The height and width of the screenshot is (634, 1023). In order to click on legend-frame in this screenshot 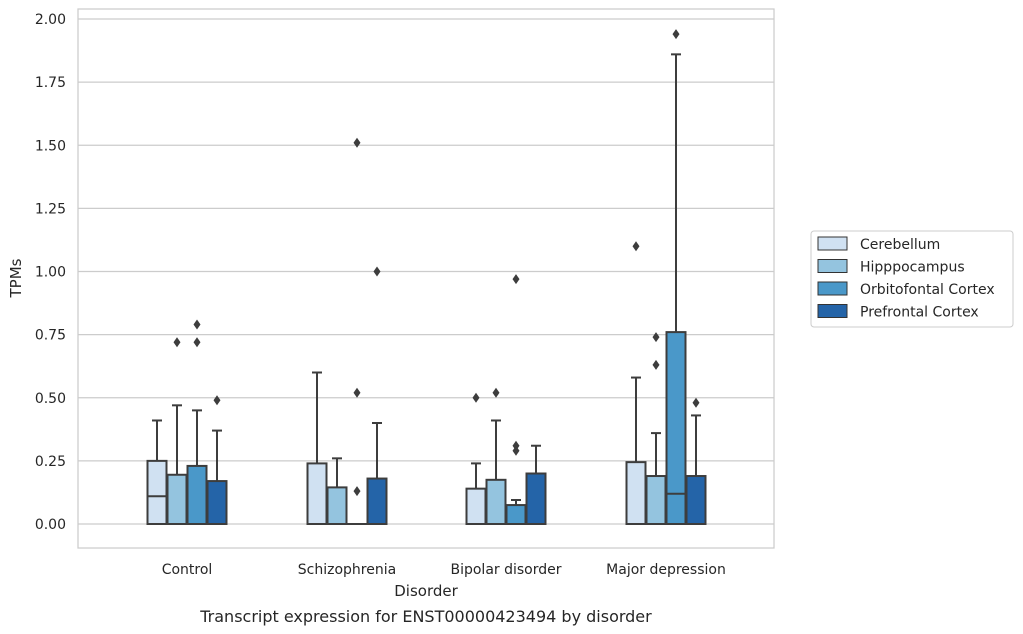, I will do `click(912, 279)`.